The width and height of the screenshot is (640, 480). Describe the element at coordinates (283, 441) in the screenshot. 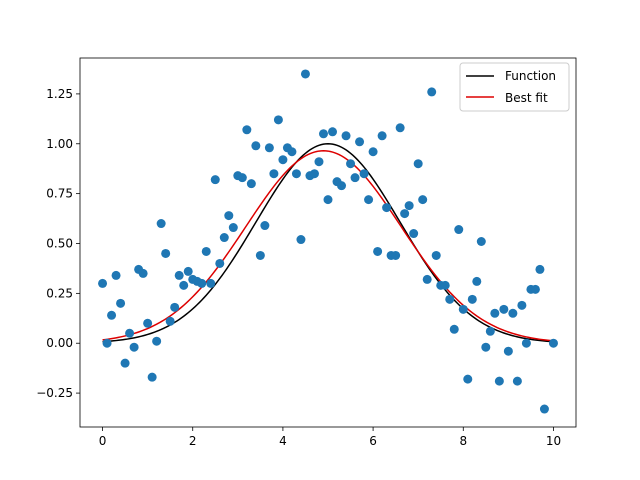

I see `x-tick-label: 4` at that location.